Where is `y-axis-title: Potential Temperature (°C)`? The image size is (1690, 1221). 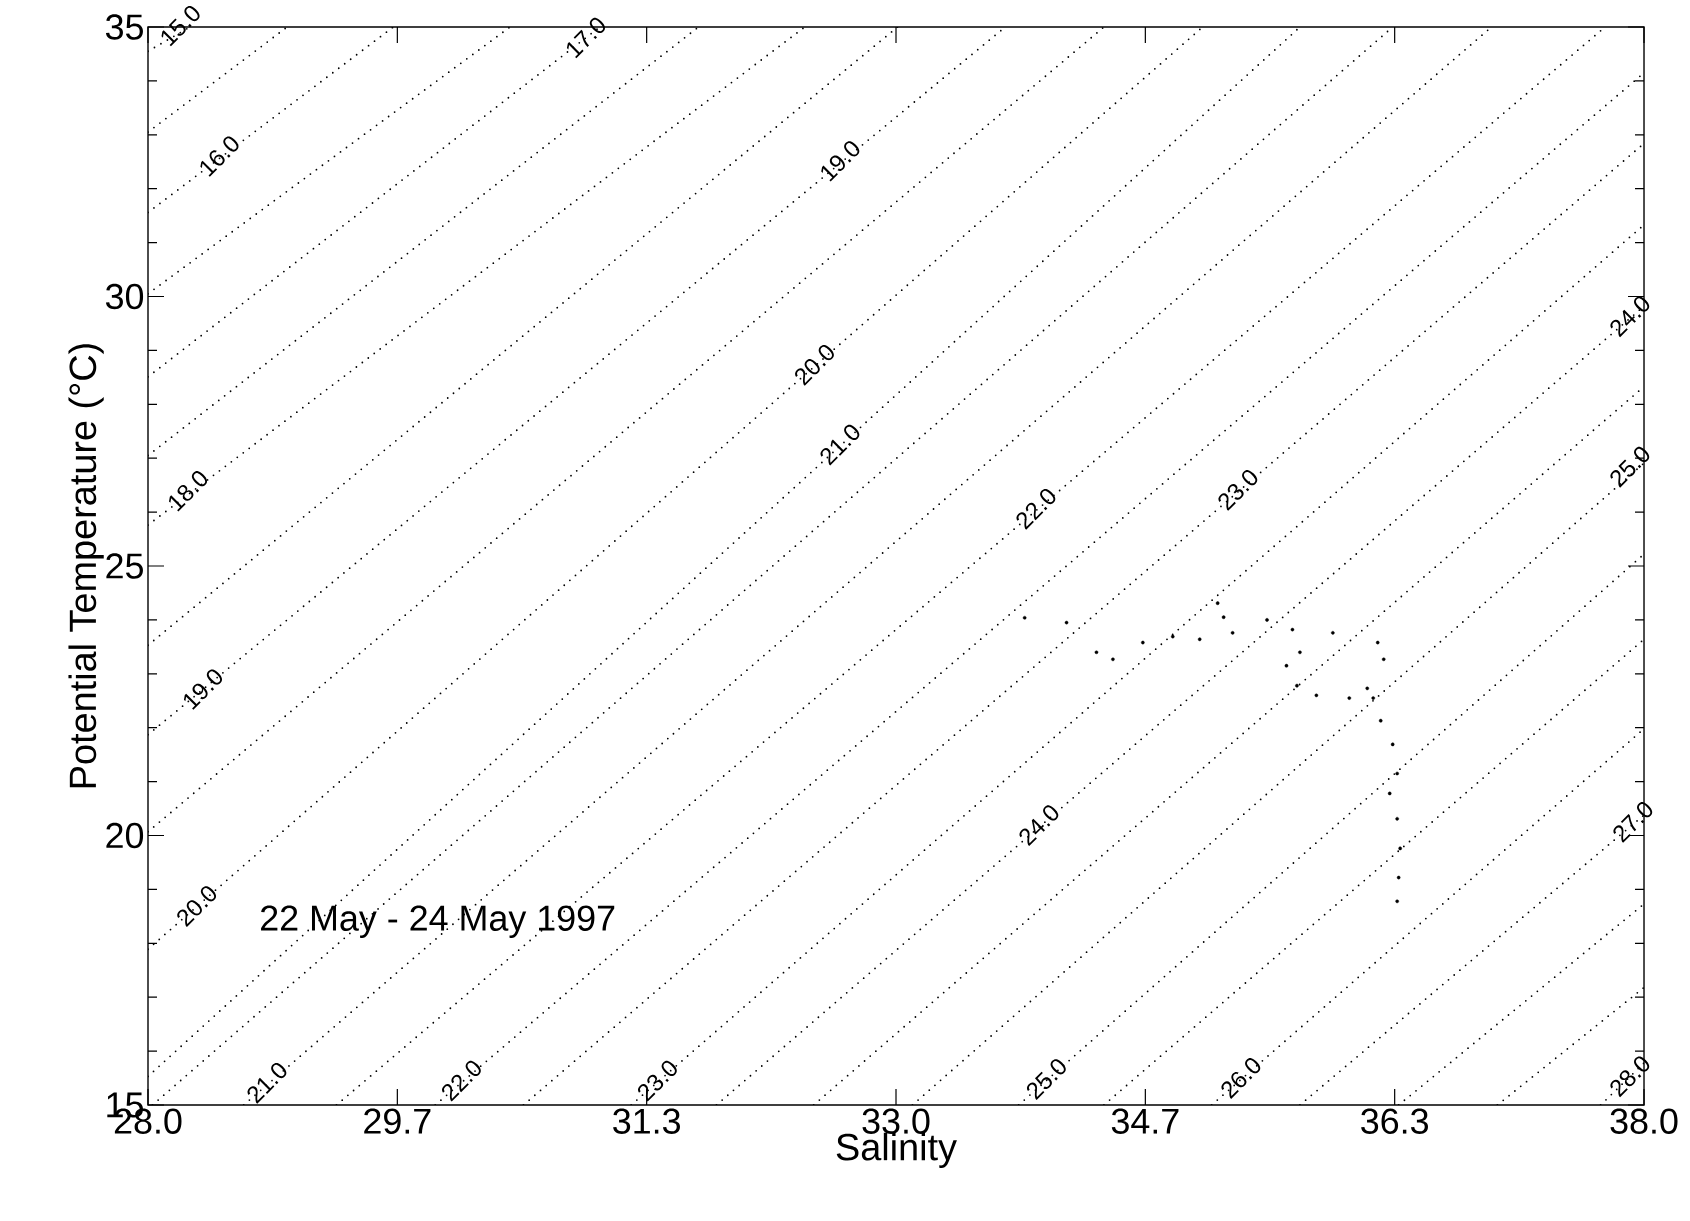 y-axis-title: Potential Temperature (°C) is located at coordinates (86, 566).